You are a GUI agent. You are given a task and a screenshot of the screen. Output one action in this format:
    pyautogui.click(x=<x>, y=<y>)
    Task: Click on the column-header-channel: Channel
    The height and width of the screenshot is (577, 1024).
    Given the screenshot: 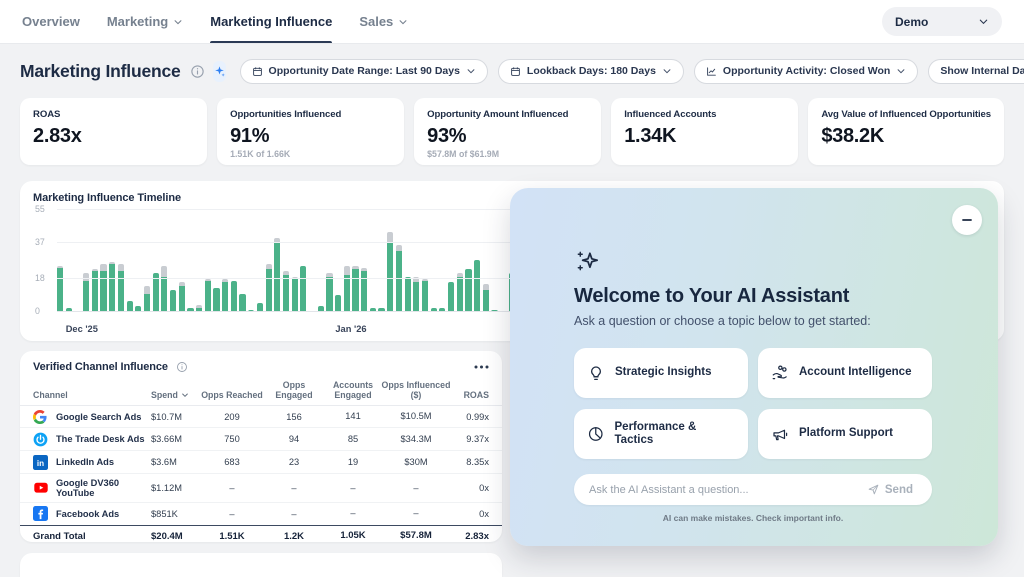 What is the action you would take?
    pyautogui.click(x=50, y=395)
    